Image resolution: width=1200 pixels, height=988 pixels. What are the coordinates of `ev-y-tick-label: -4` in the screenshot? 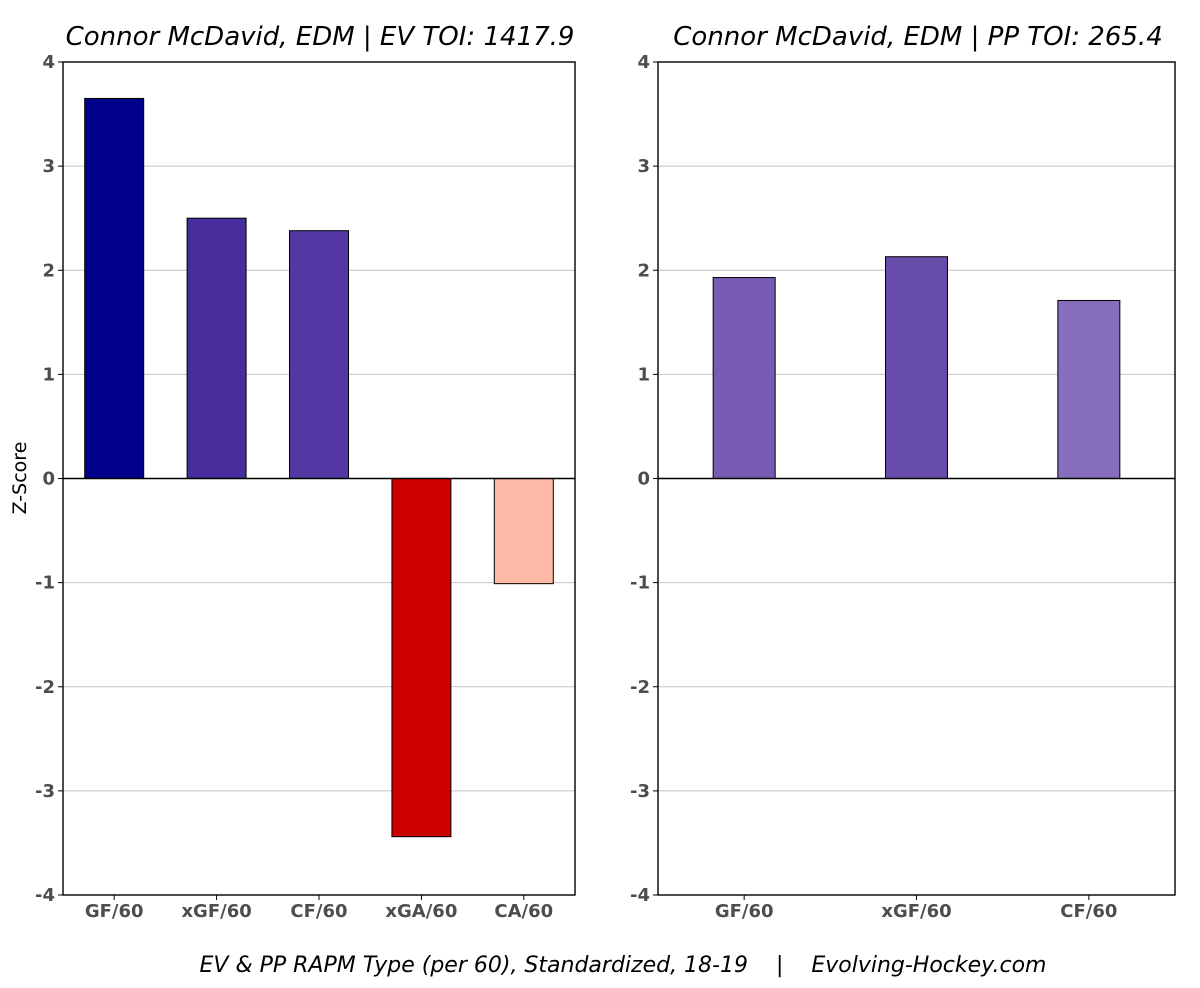 It's located at (45, 895).